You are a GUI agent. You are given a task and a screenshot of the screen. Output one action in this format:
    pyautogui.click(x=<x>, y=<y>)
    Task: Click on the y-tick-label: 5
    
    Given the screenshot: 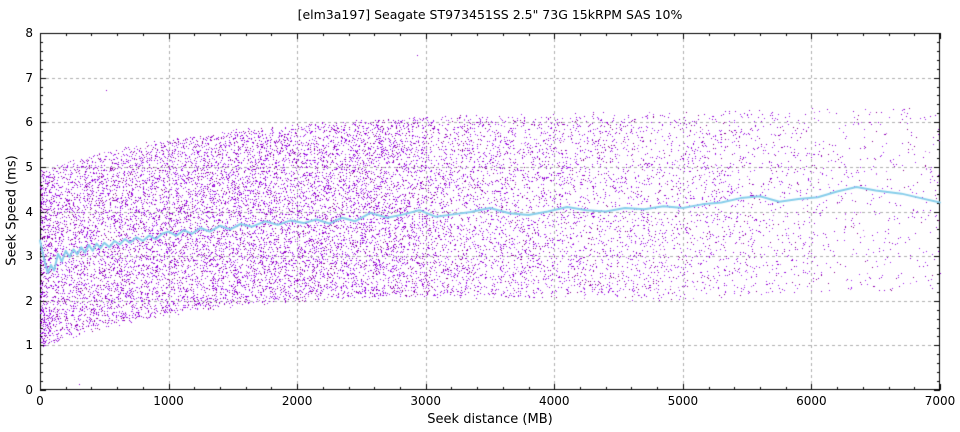 What is the action you would take?
    pyautogui.click(x=29, y=166)
    